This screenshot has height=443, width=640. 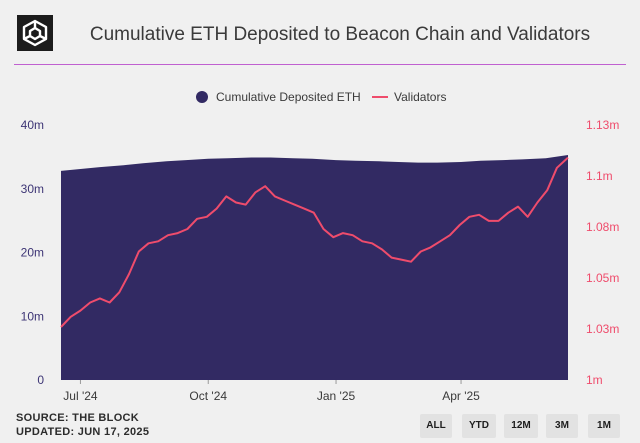 What do you see at coordinates (32, 316) in the screenshot?
I see `left-axis-tick-label: 10m` at bounding box center [32, 316].